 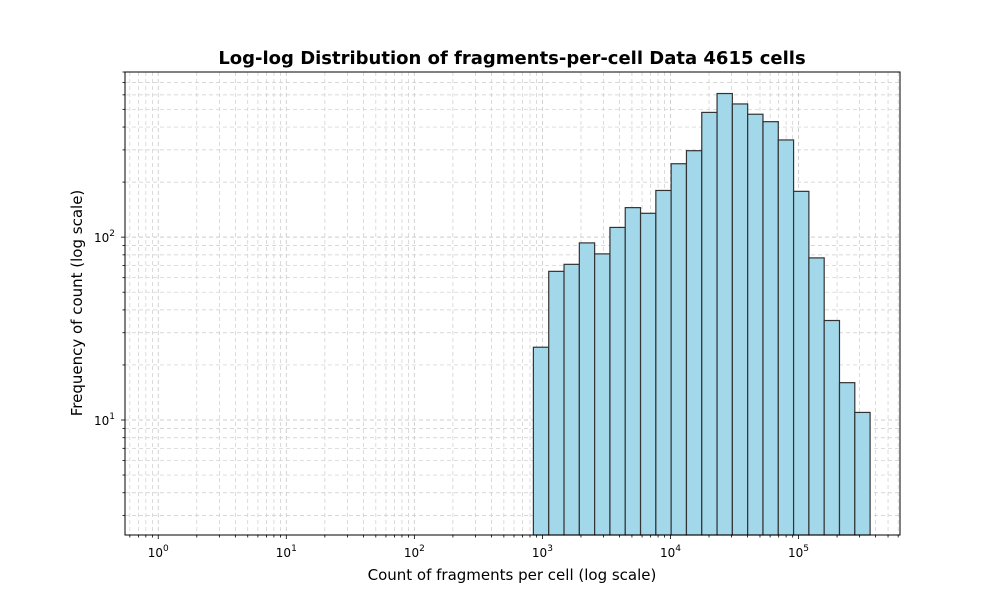 I want to click on x-tick-label: 10⁰, so click(x=158, y=552).